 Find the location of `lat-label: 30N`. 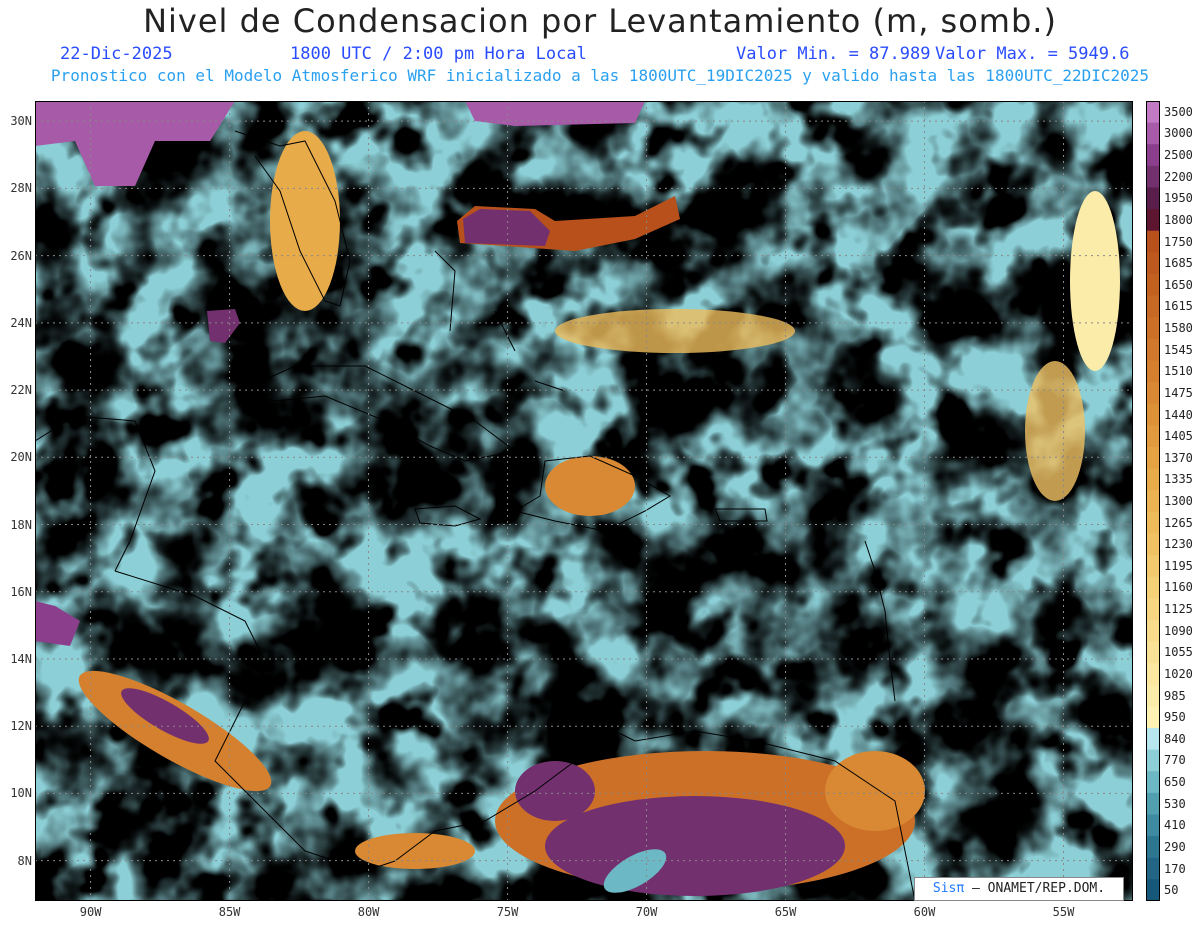

lat-label: 30N is located at coordinates (21, 121).